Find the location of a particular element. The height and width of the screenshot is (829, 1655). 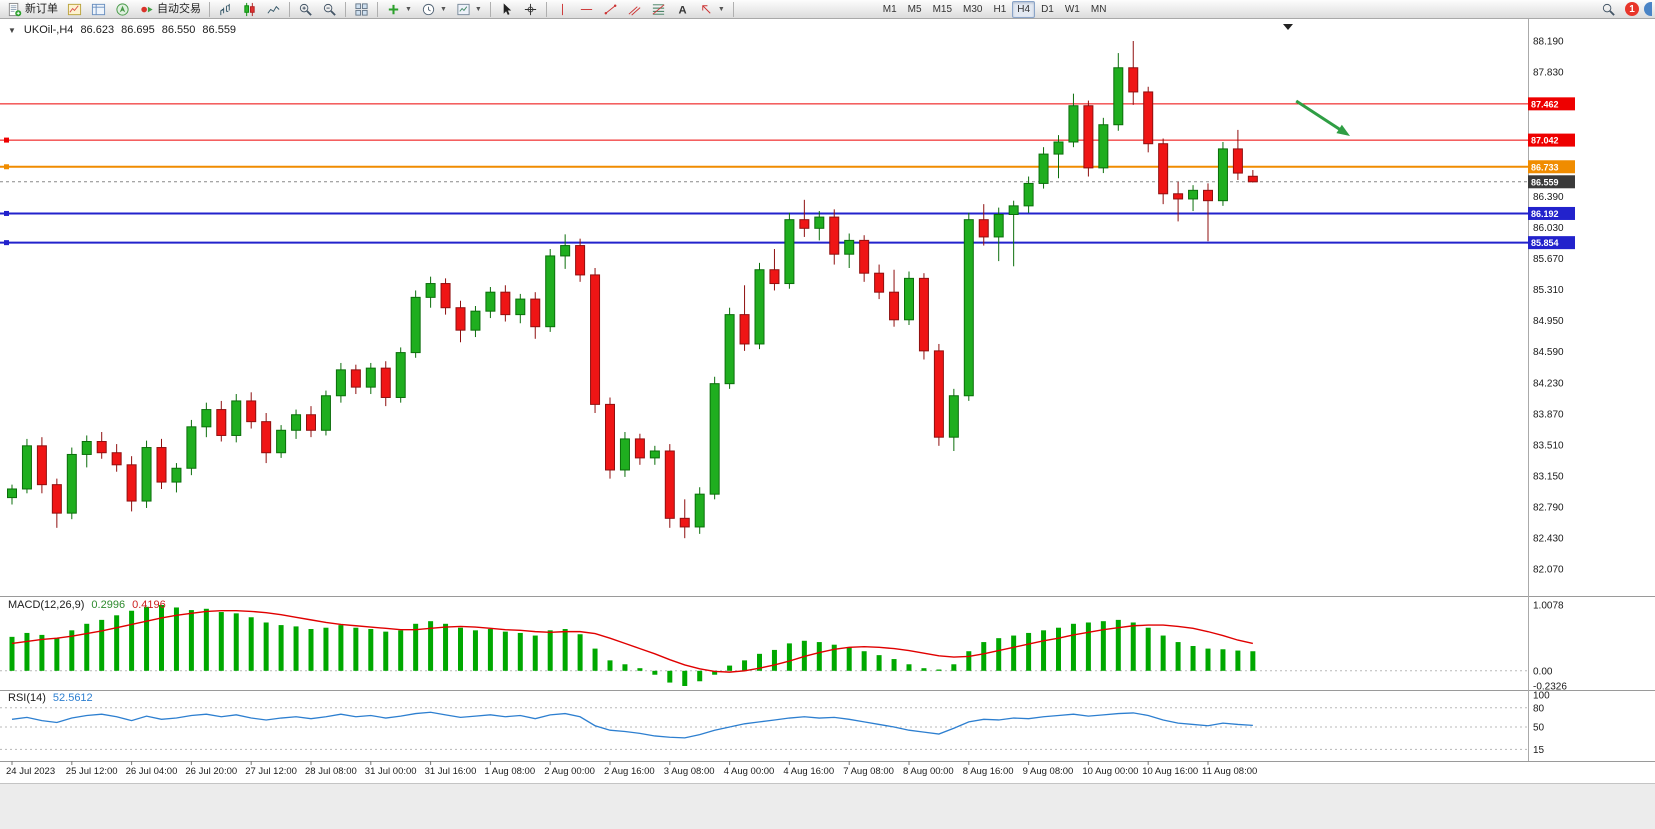

corner-partial-icon is located at coordinates (1648, 9).